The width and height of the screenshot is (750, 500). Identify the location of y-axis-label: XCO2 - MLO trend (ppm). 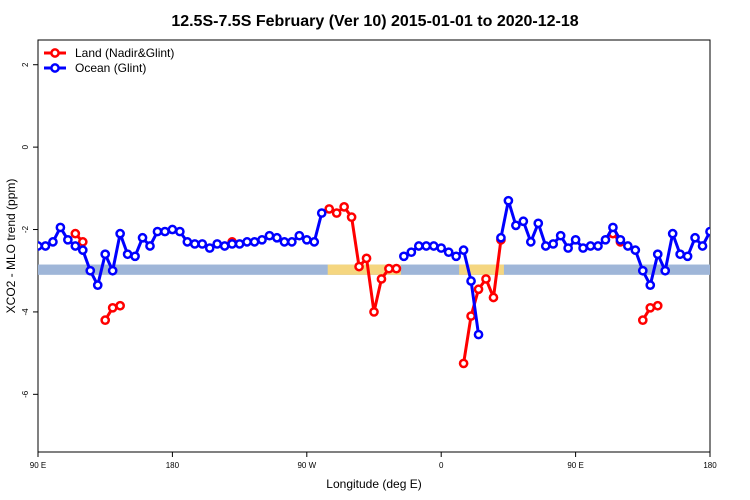
(11, 246).